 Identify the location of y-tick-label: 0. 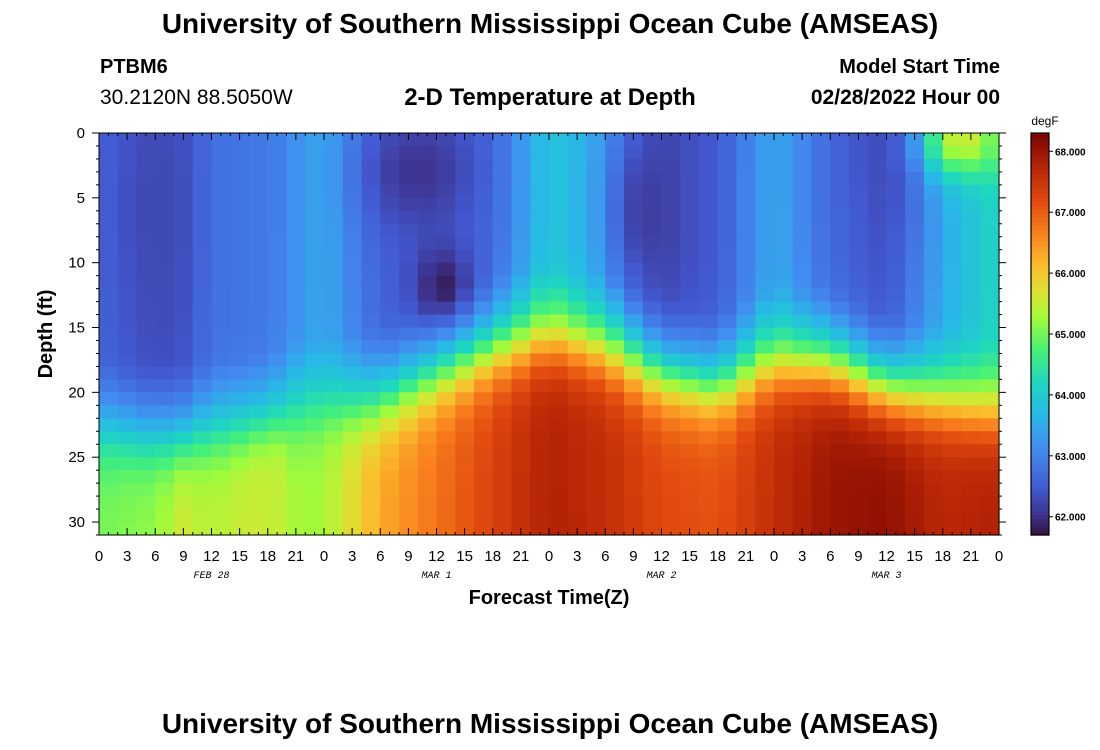
(81, 133).